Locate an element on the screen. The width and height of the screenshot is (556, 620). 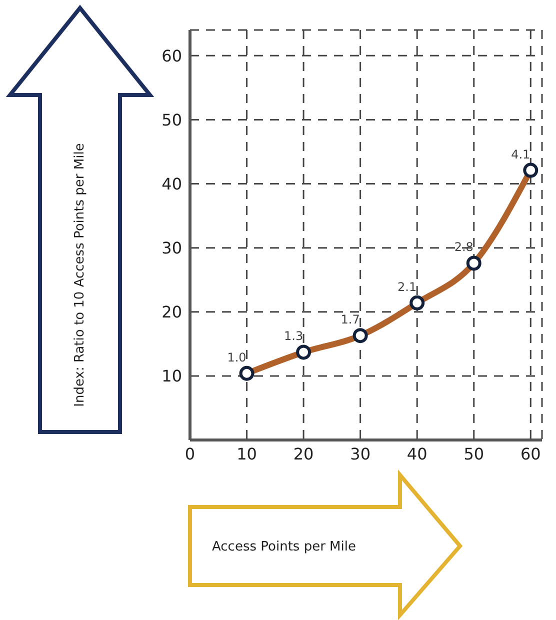
x-tick-label: 30 is located at coordinates (360, 454).